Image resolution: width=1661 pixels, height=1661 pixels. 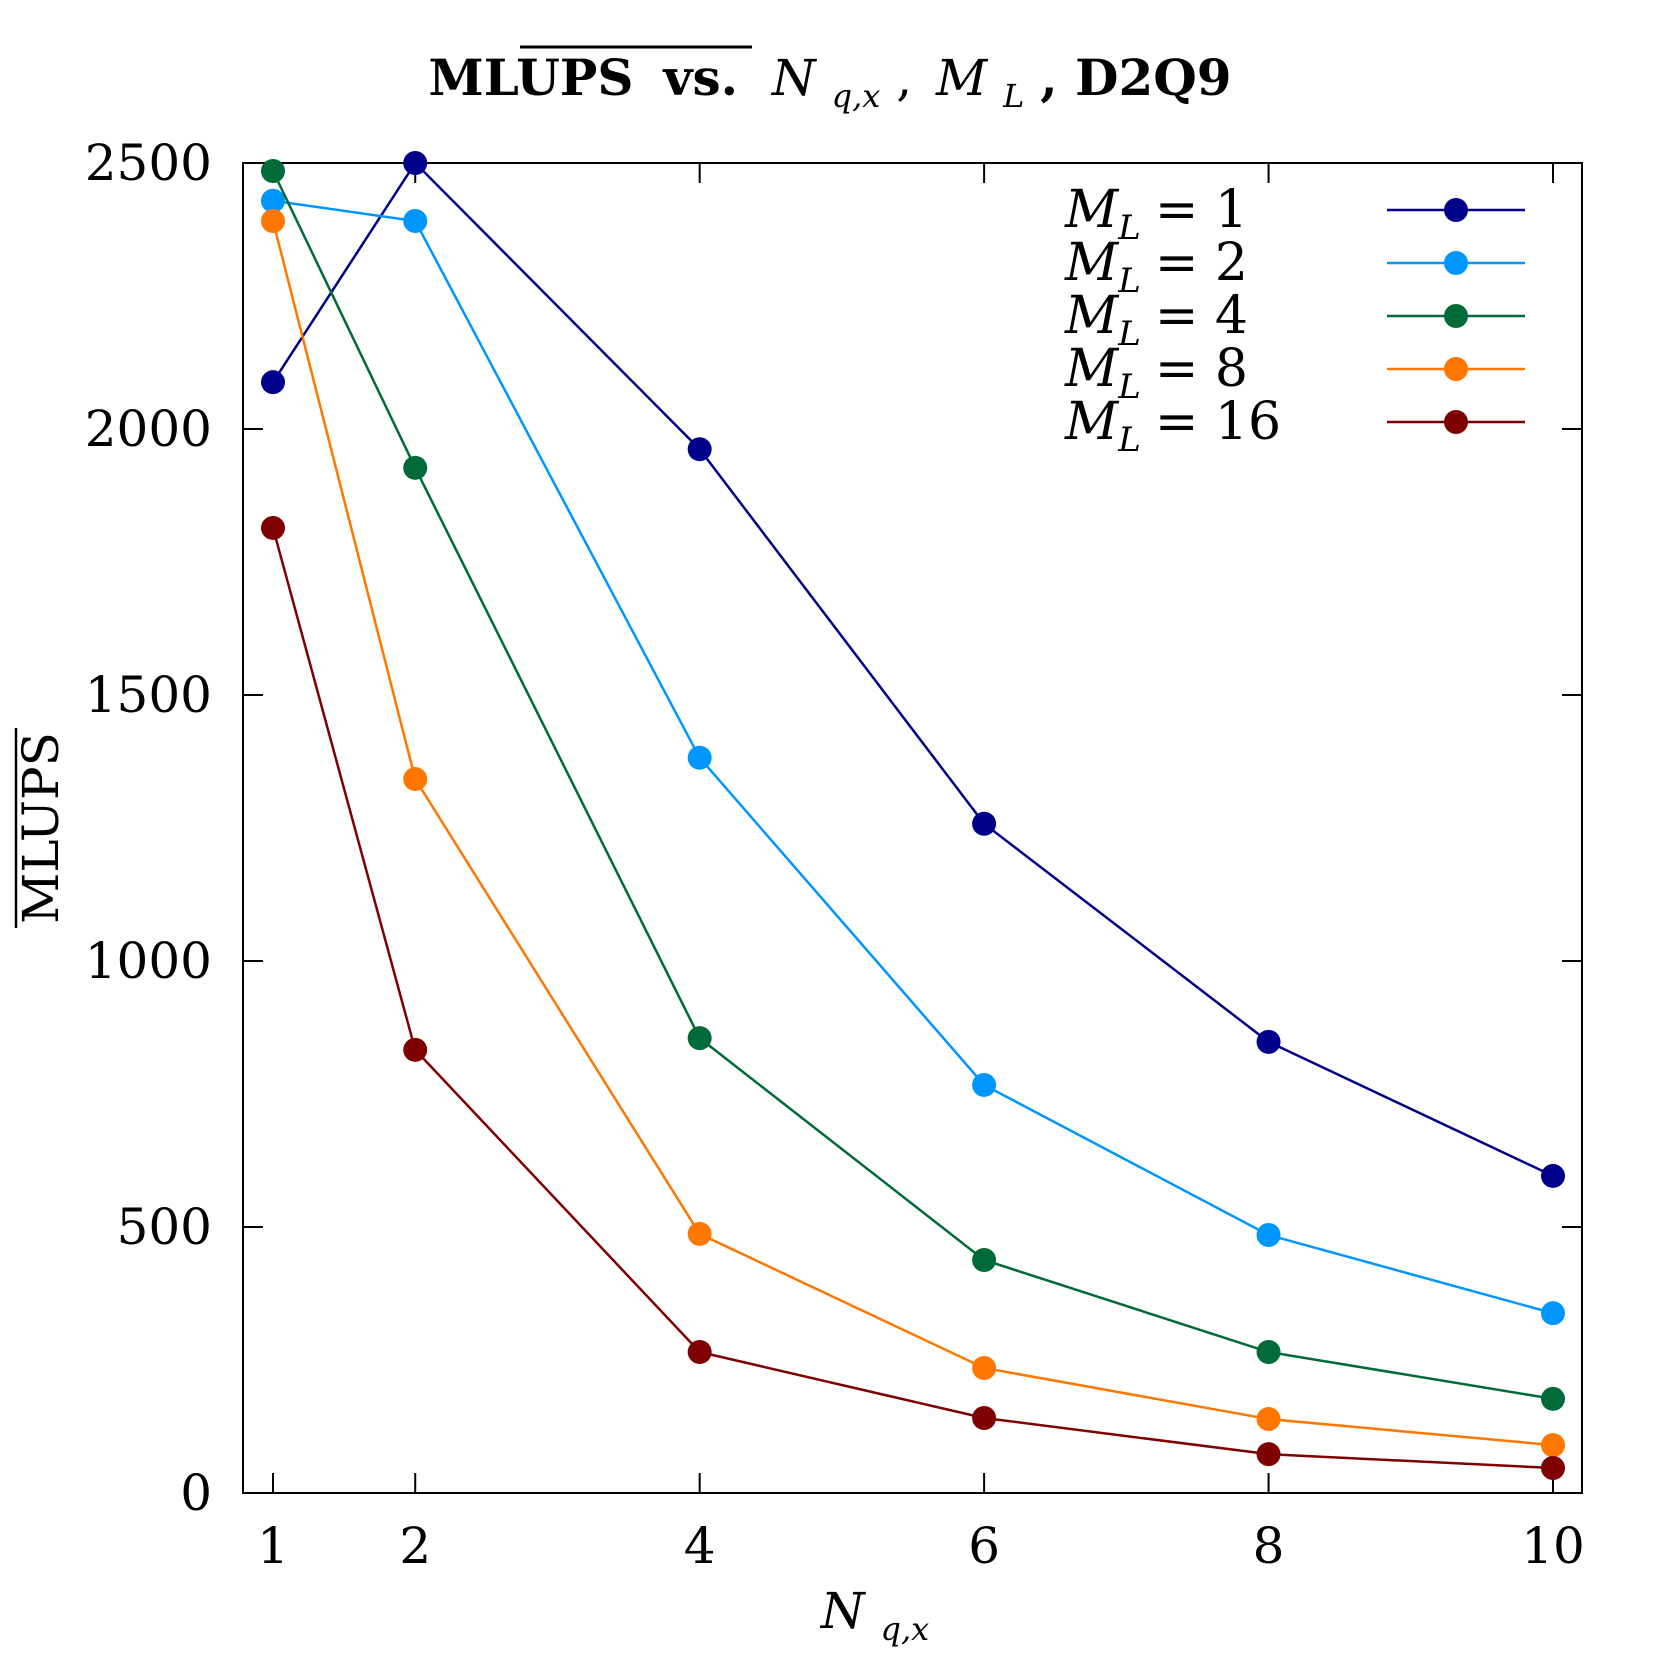 What do you see at coordinates (148, 961) in the screenshot?
I see `y-tick-label: 1000` at bounding box center [148, 961].